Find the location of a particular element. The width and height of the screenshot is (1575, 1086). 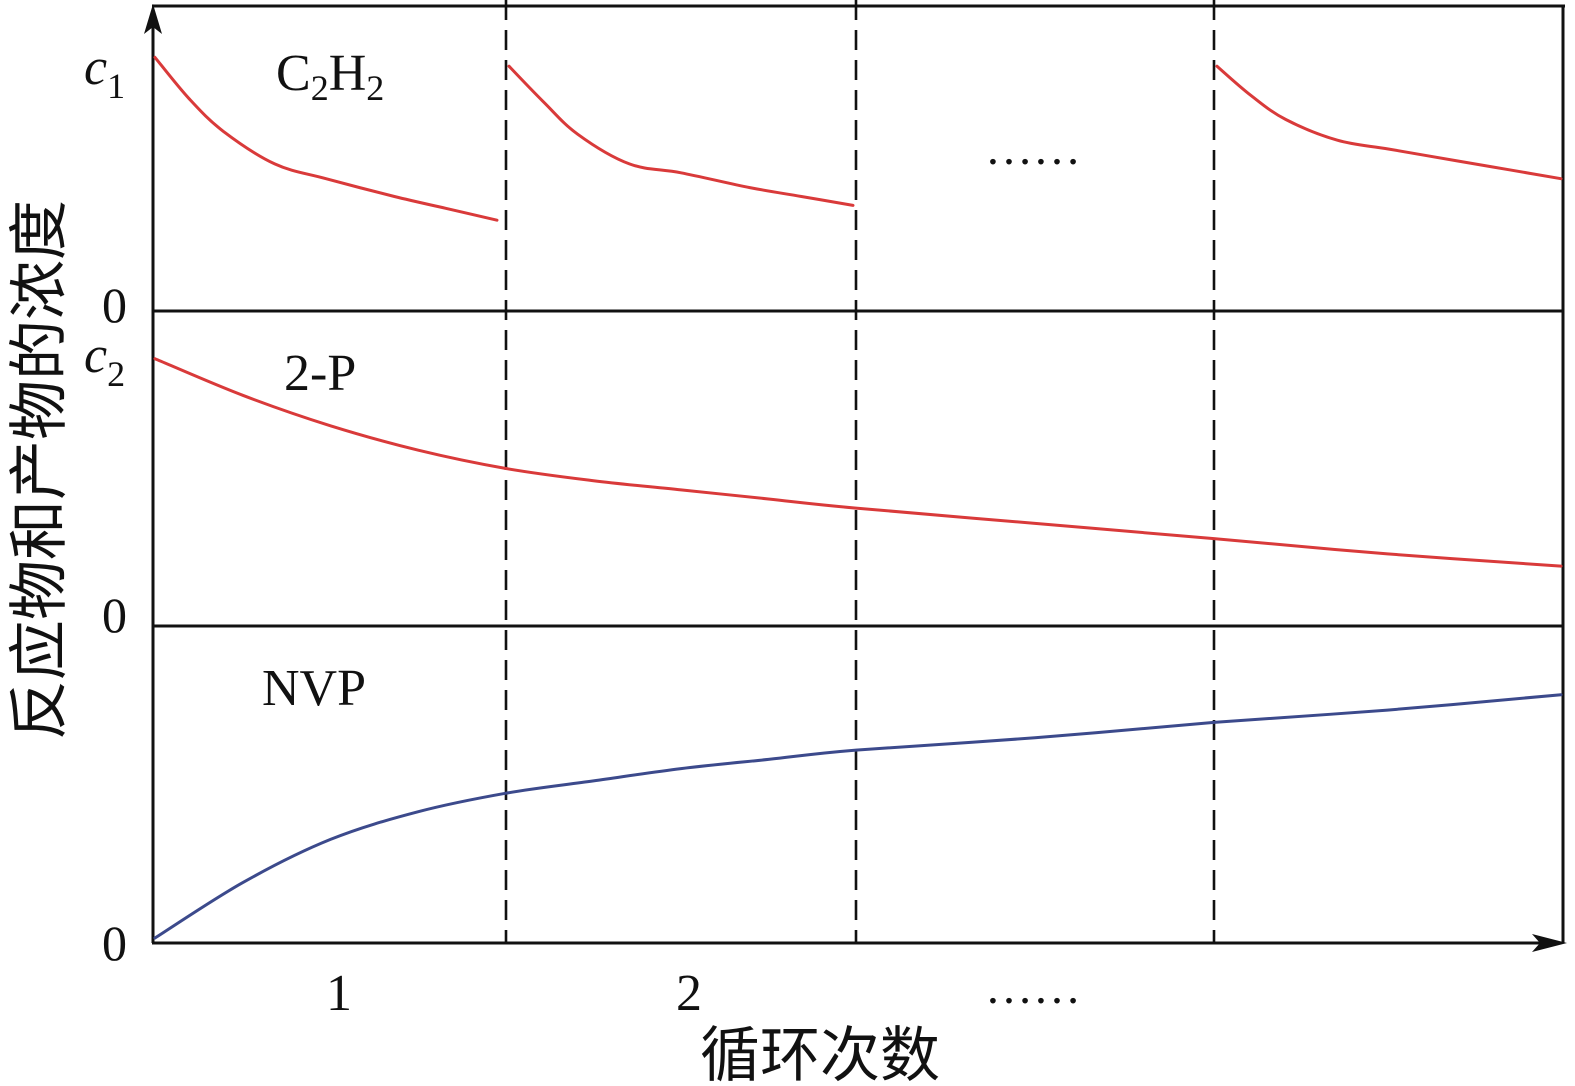

ytick-c2: c2 is located at coordinates (104, 360).